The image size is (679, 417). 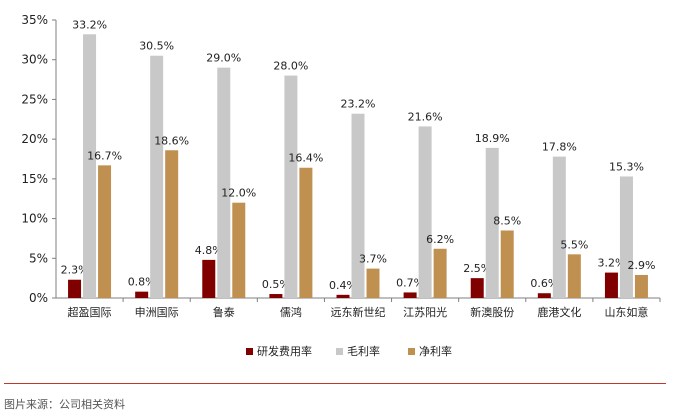 What do you see at coordinates (343, 285) in the screenshot?
I see `data-label: 0.4%` at bounding box center [343, 285].